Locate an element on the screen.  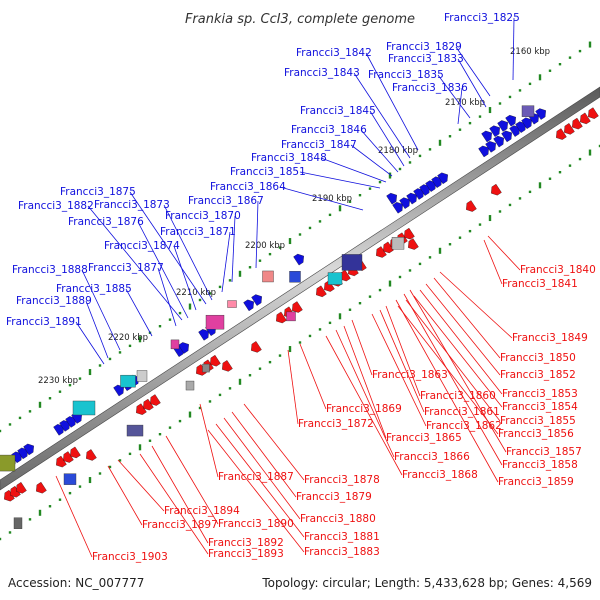
gene-label: Francci3_1846 is located at coordinates (329, 130).